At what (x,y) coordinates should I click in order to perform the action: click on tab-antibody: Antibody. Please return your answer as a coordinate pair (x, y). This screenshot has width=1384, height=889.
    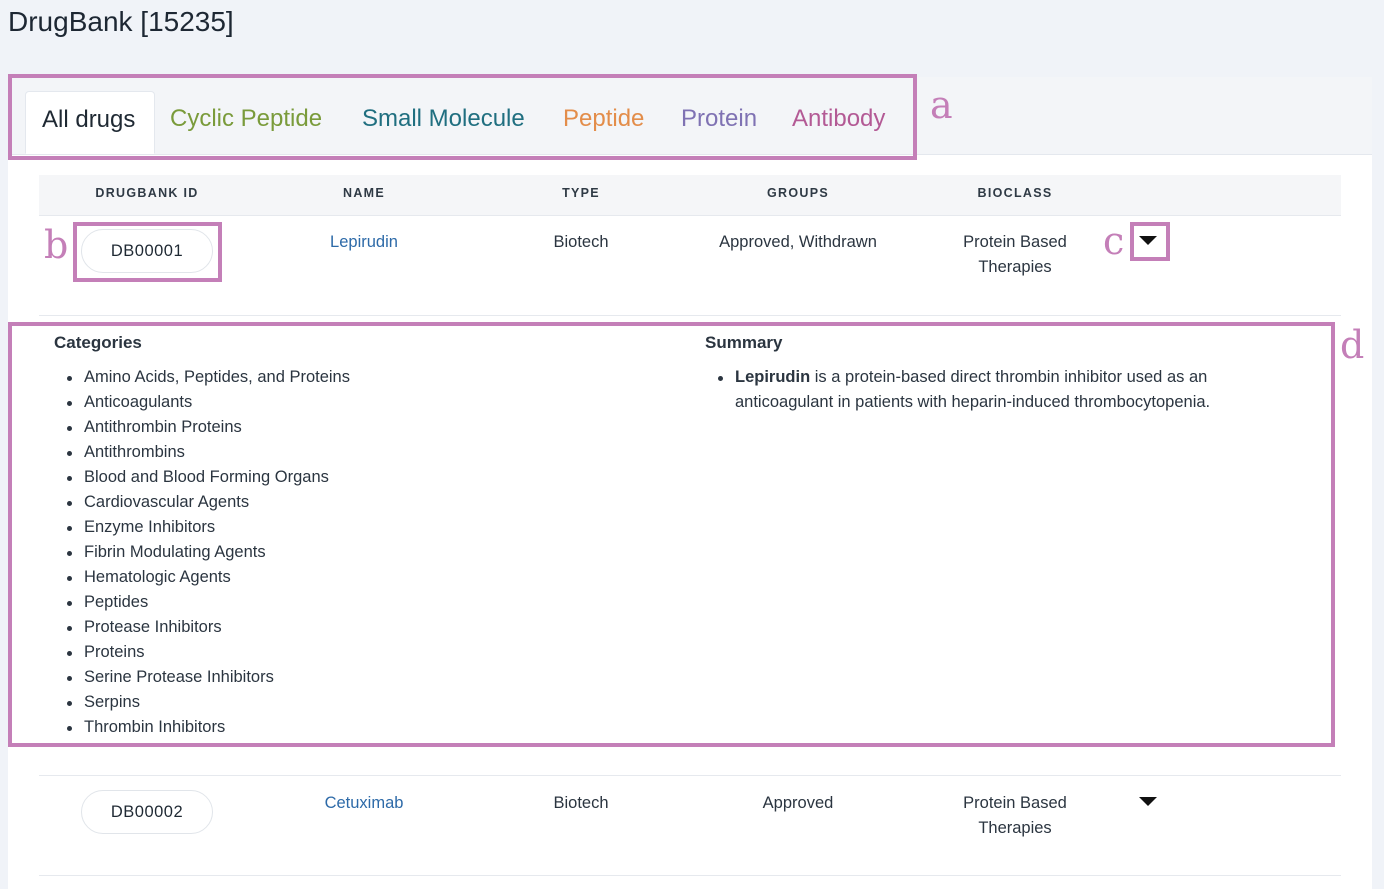
    Looking at the image, I should click on (839, 118).